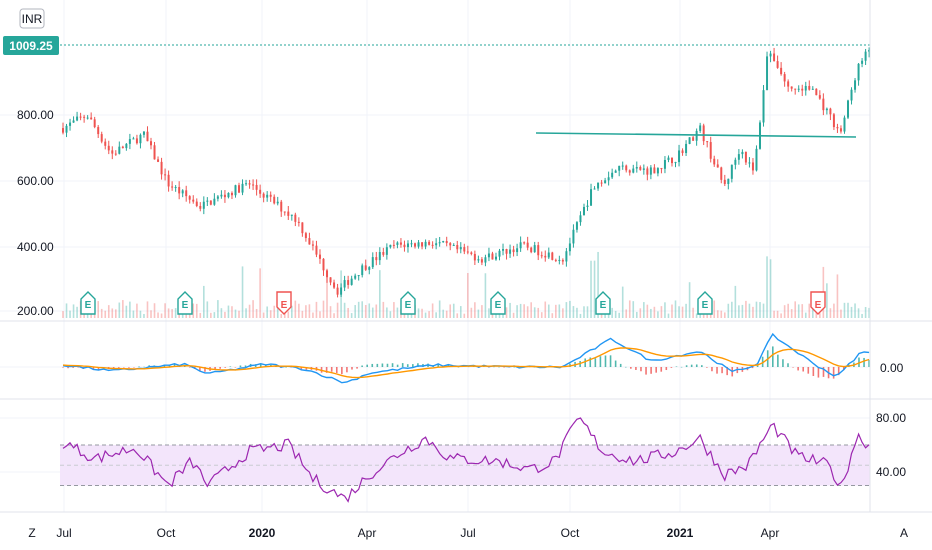  Describe the element at coordinates (680, 533) in the screenshot. I see `time-tick-label: 2021` at that location.